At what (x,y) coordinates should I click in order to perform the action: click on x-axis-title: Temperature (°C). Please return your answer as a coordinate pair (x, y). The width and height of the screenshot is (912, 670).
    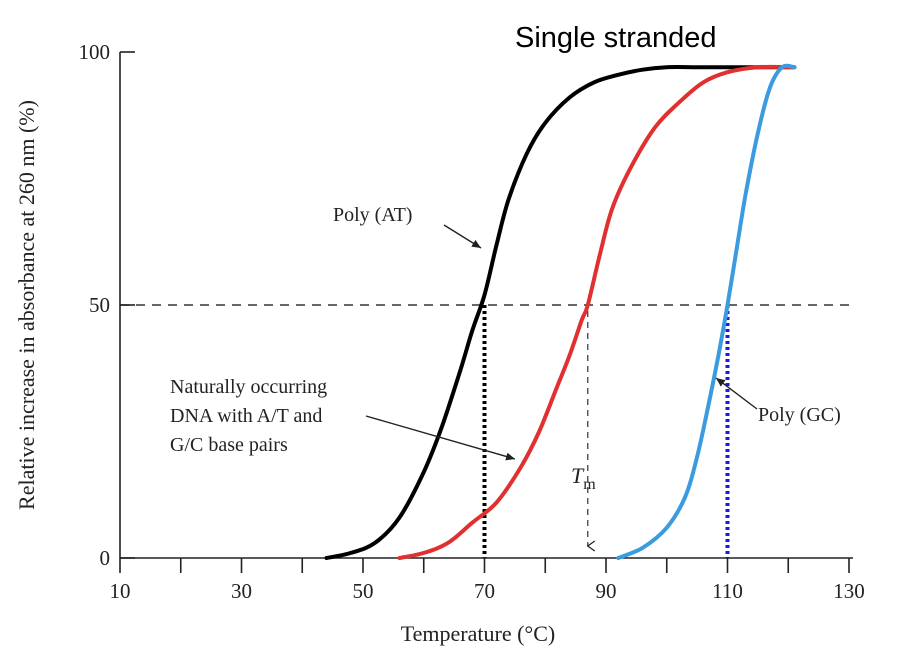
    Looking at the image, I should click on (478, 633).